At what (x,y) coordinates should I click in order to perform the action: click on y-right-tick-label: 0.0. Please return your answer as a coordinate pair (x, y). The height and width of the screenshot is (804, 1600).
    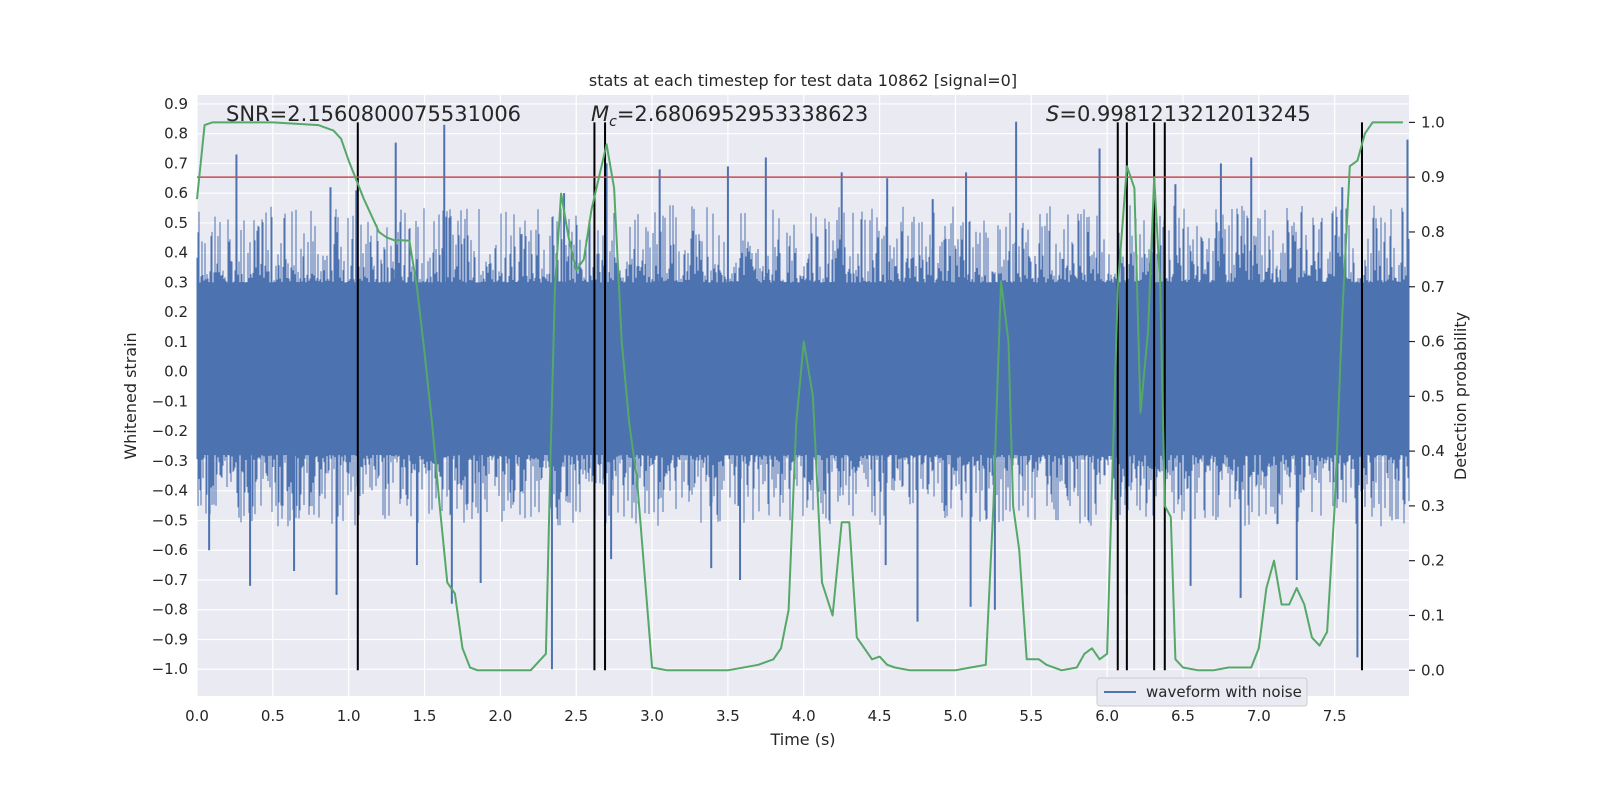
    Looking at the image, I should click on (1433, 670).